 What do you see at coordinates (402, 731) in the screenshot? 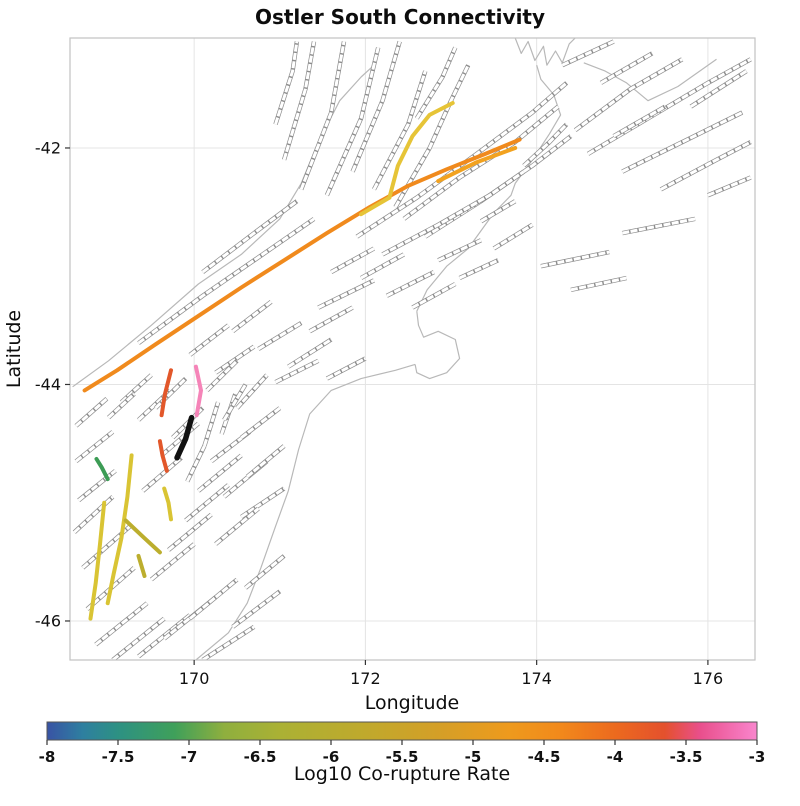
I see `colorbar-gradient-bar` at bounding box center [402, 731].